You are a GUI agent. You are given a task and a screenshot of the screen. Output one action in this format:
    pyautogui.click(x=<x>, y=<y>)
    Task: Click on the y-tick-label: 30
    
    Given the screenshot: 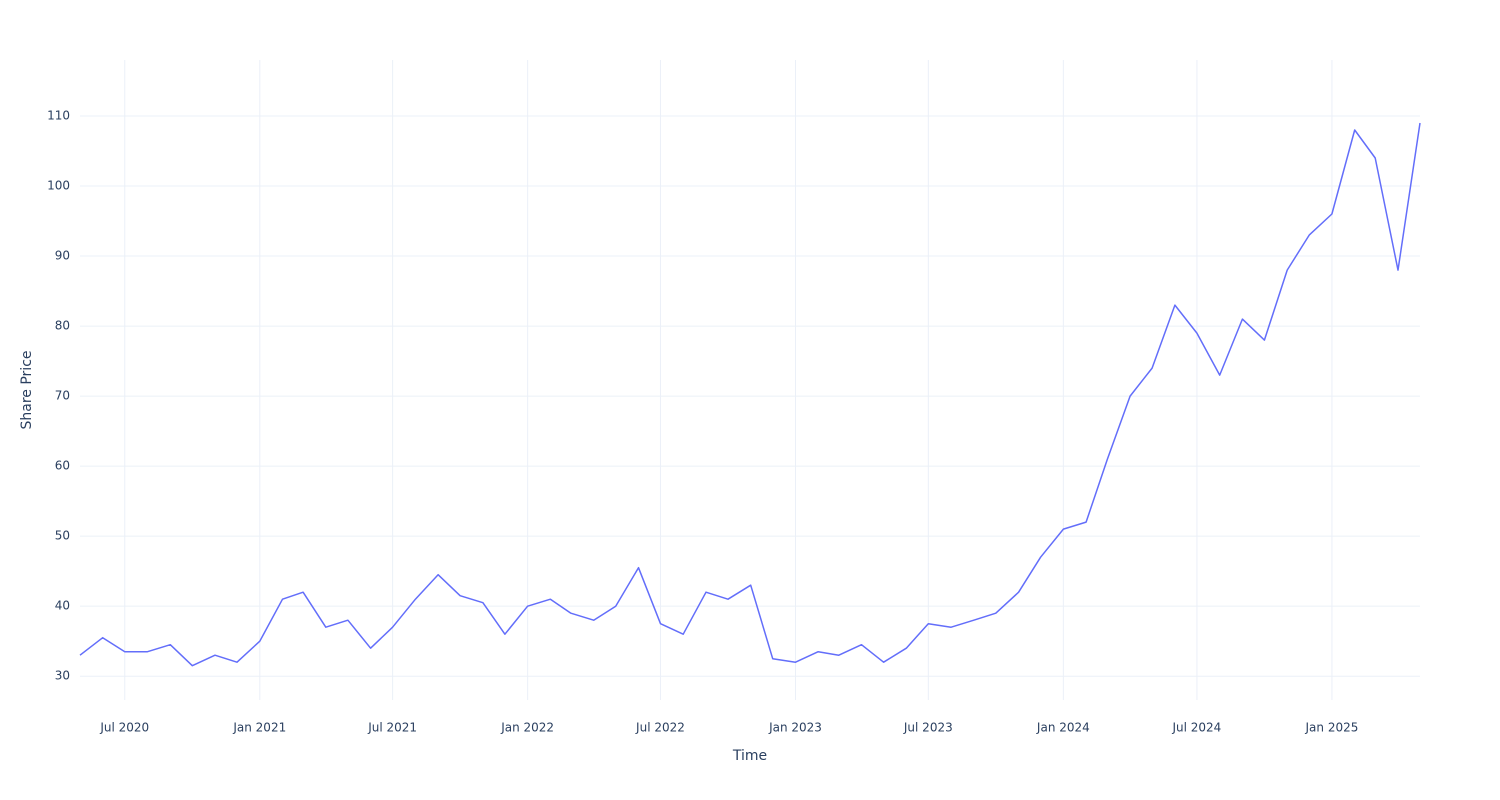 What is the action you would take?
    pyautogui.click(x=62, y=676)
    